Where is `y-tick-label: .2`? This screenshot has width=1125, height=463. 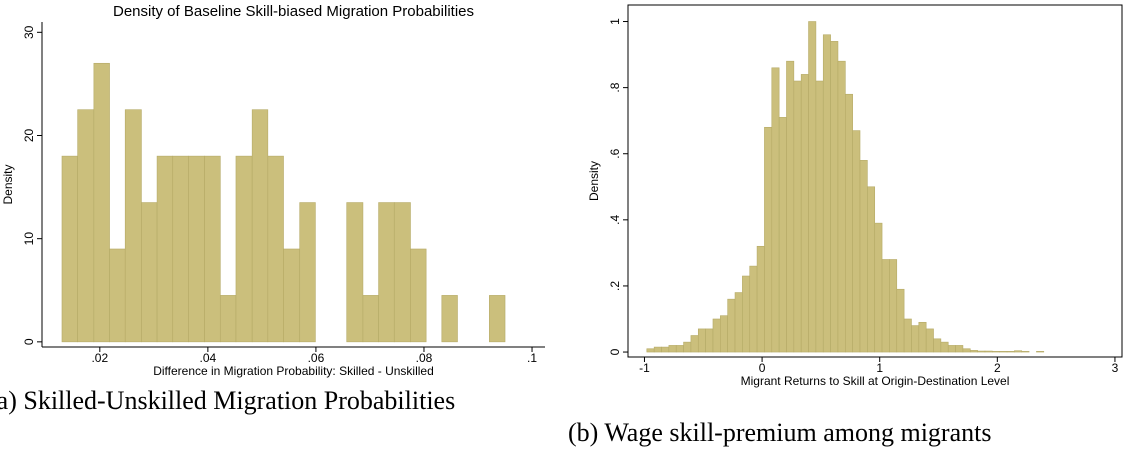
y-tick-label: .2 is located at coordinates (615, 286).